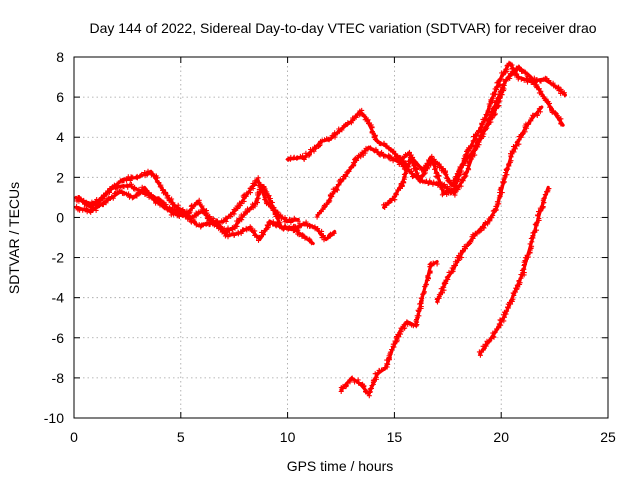 The width and height of the screenshot is (640, 480). I want to click on y-tick-label: -4, so click(58, 298).